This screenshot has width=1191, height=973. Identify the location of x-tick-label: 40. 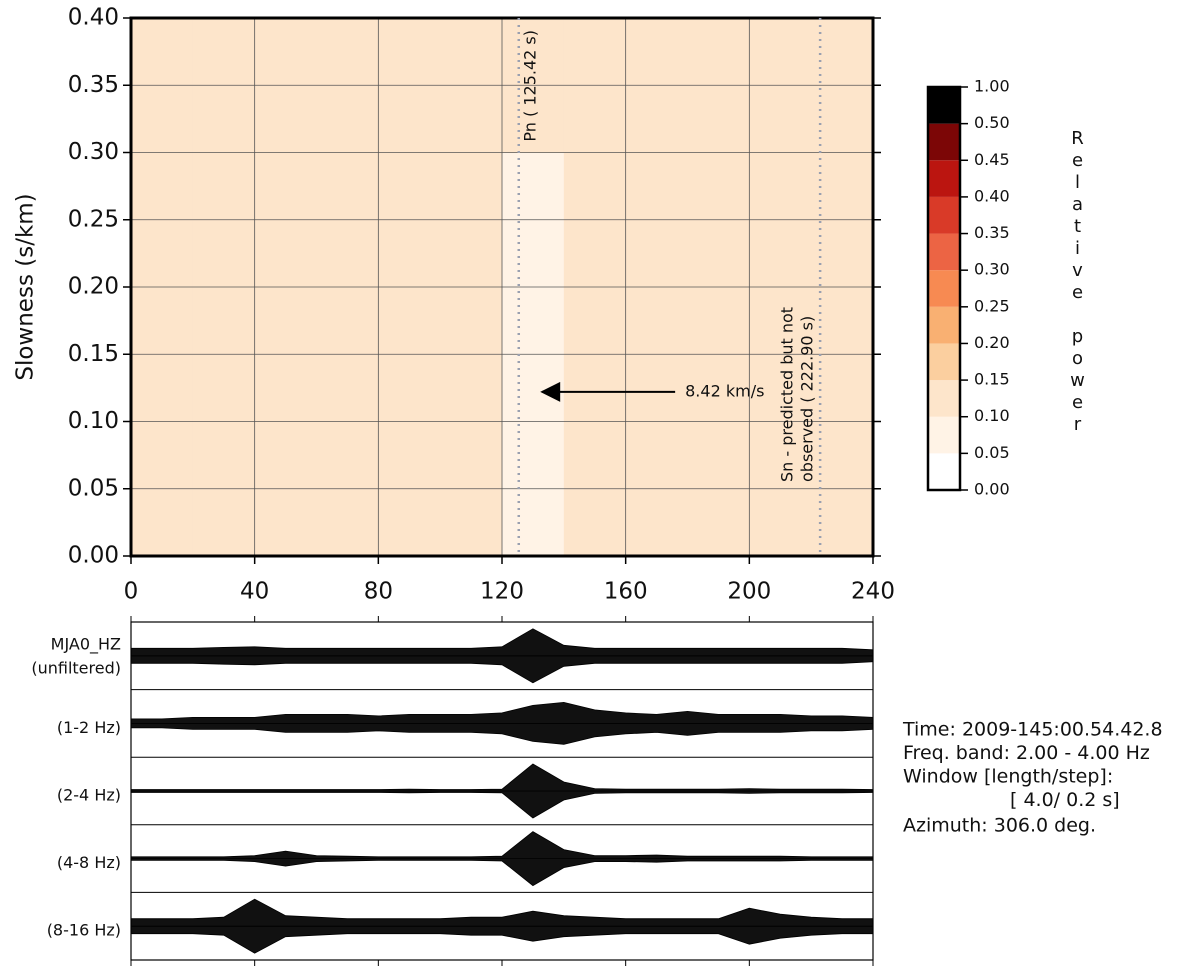
(254, 592).